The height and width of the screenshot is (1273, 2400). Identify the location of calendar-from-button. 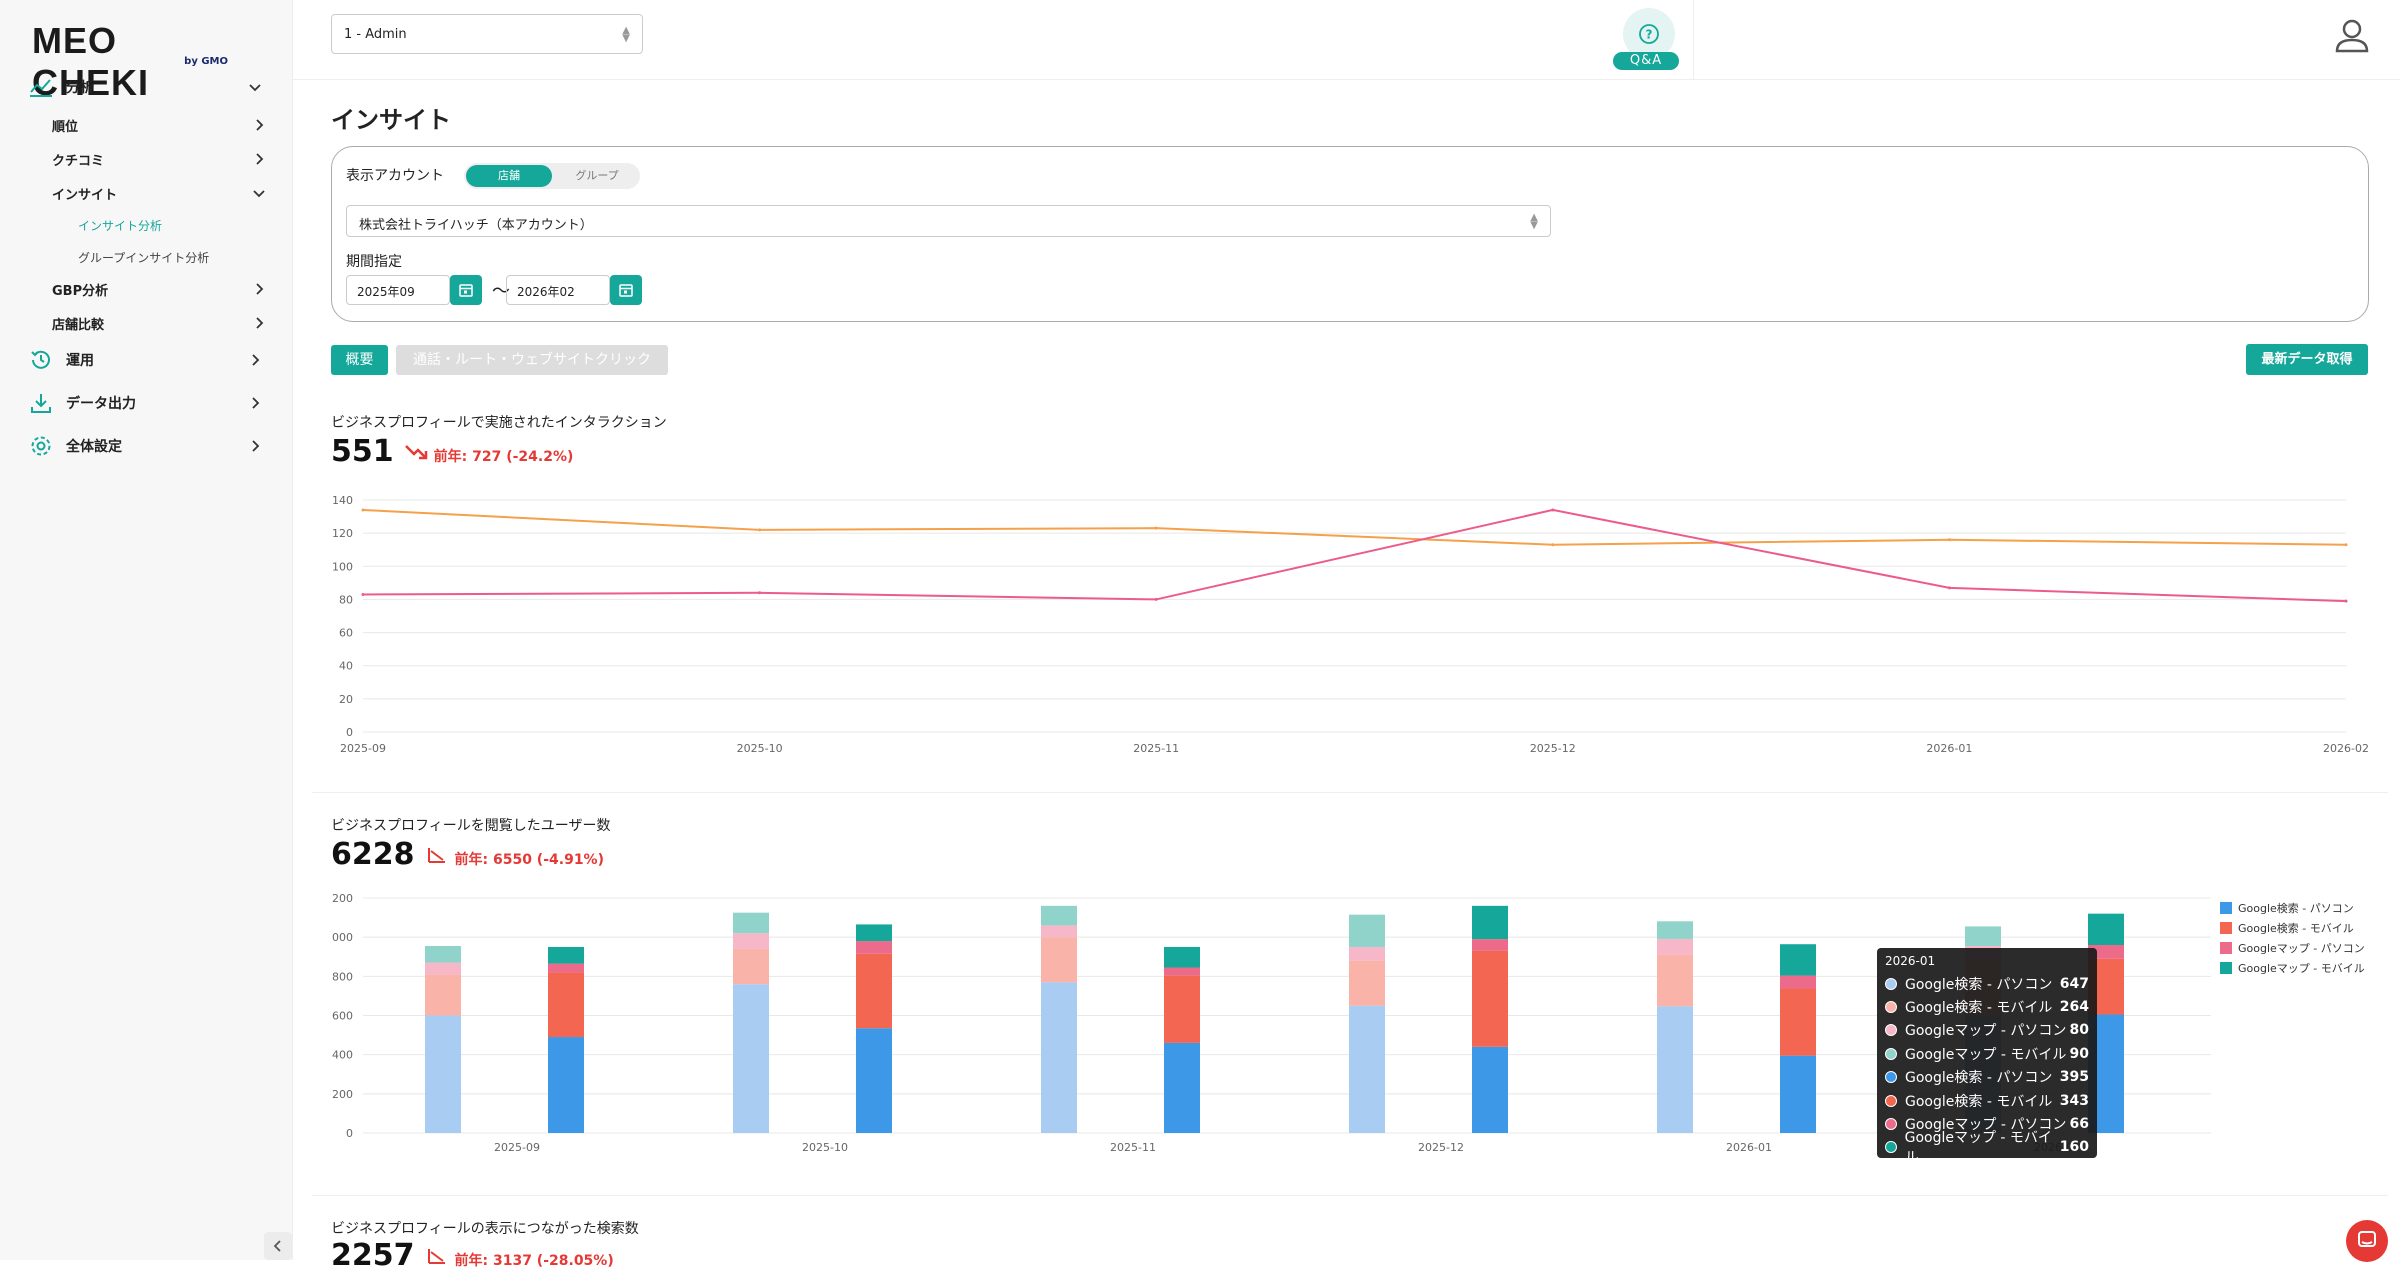
(466, 290).